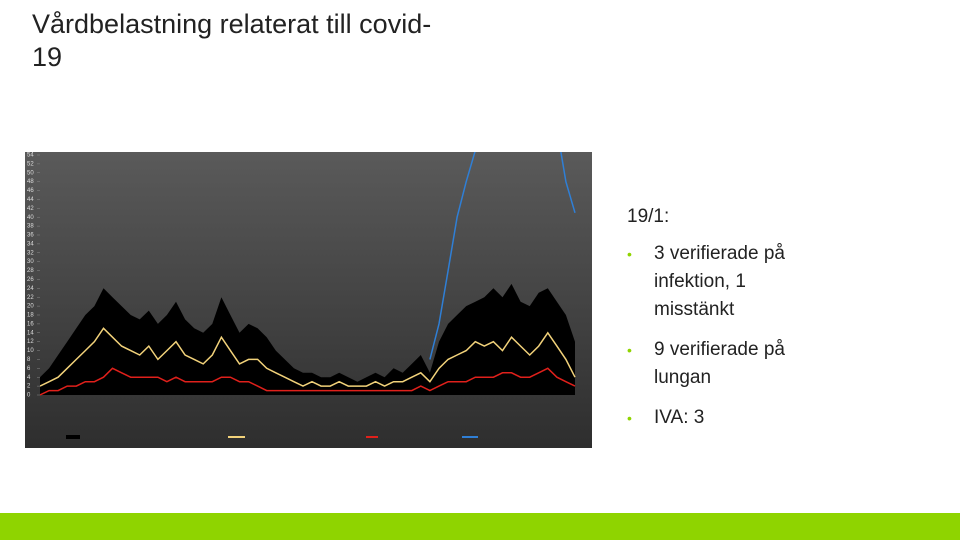  I want to click on y-tick-label: 8, so click(29, 360).